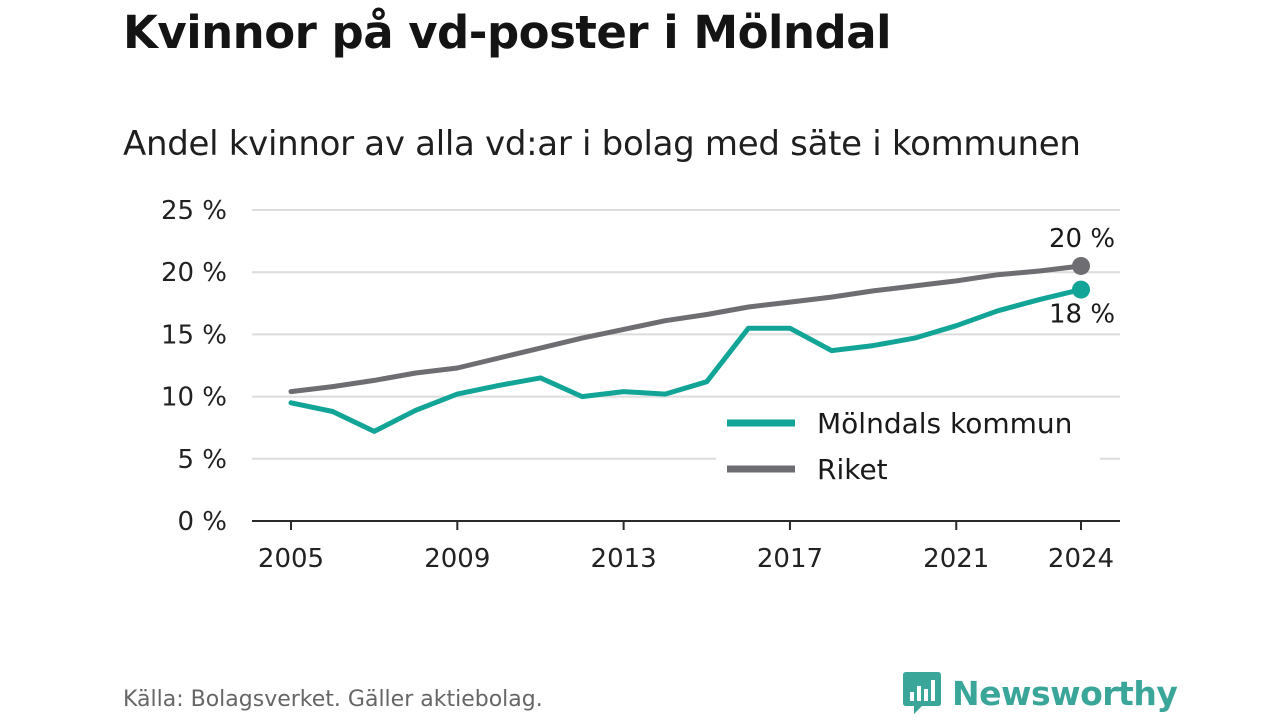 This screenshot has width=1280, height=720. I want to click on y-tick-label: 25 %, so click(194, 211).